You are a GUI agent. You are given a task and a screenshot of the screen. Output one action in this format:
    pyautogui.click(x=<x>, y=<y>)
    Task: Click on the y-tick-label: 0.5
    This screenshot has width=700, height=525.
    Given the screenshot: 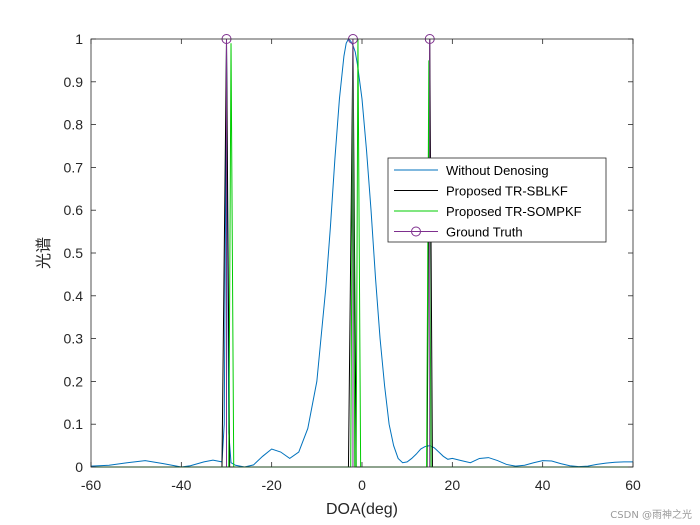 What is the action you would take?
    pyautogui.click(x=74, y=253)
    